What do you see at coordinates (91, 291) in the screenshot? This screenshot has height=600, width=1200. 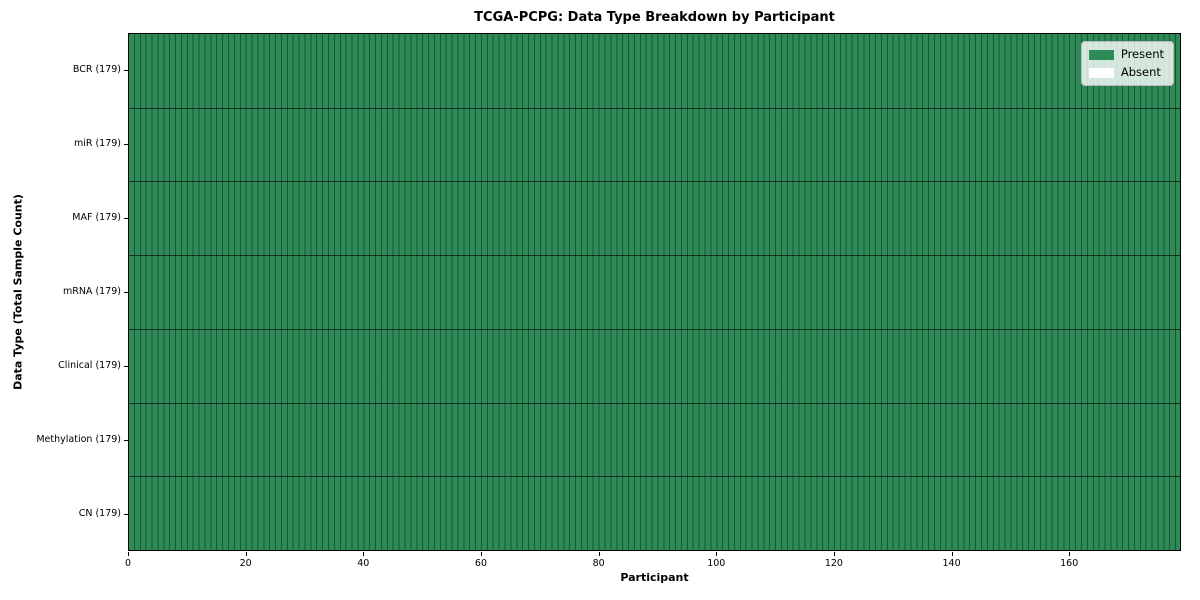 I see `y-tick-label: mRNA (179)` at bounding box center [91, 291].